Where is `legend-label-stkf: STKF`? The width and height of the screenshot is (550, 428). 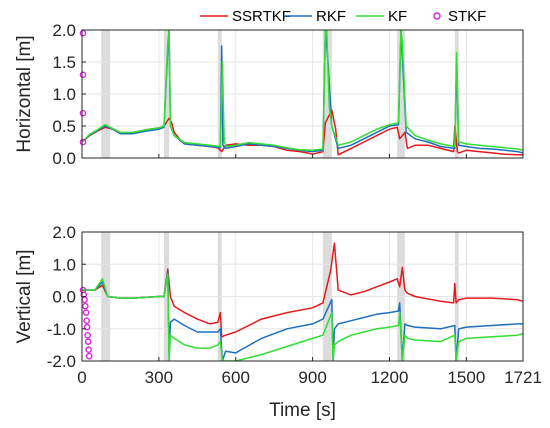
legend-label-stkf: STKF is located at coordinates (467, 16).